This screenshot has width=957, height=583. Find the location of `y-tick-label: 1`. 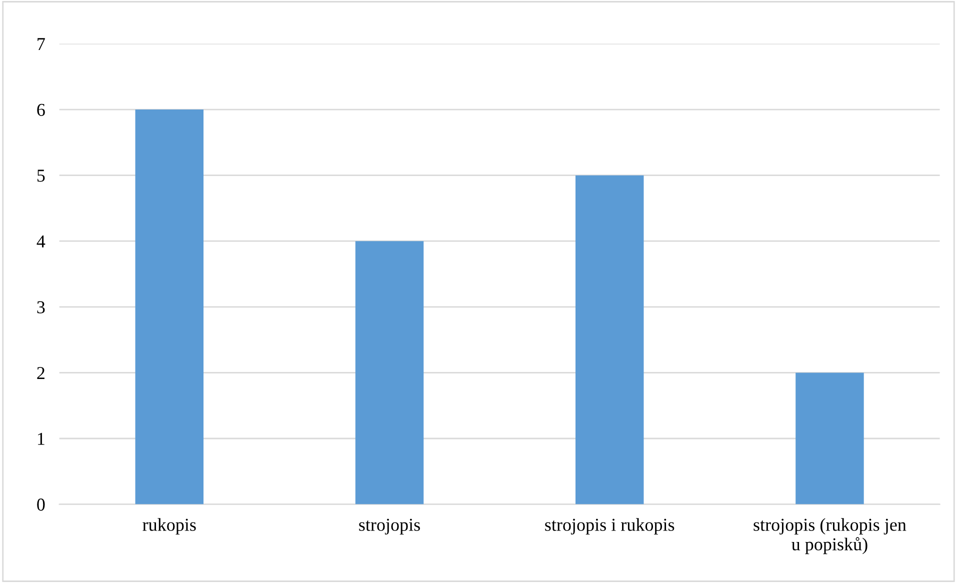

y-tick-label: 1 is located at coordinates (41, 438).